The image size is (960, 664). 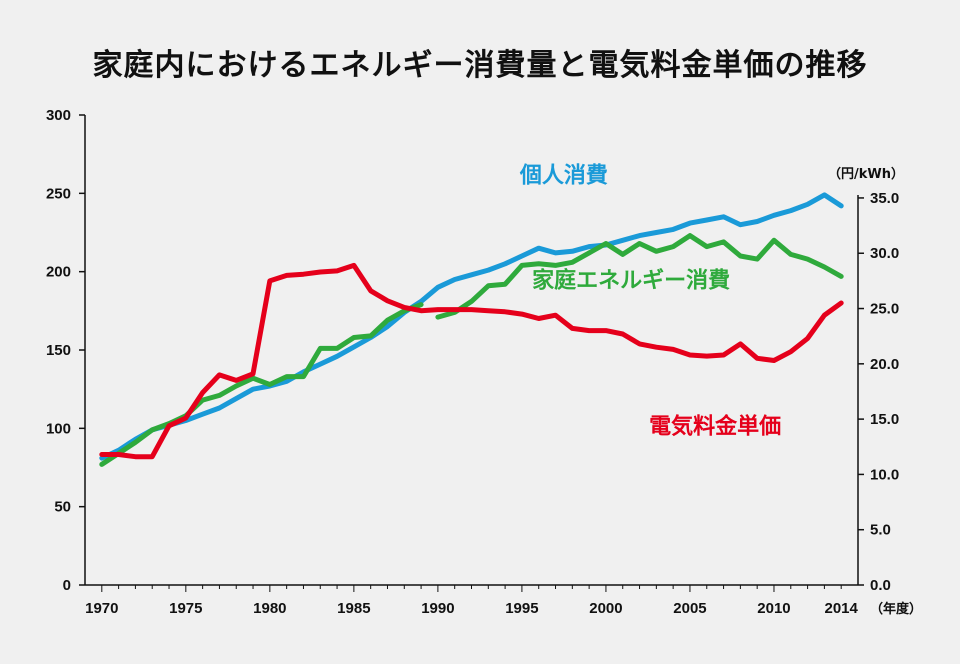 What do you see at coordinates (101, 608) in the screenshot?
I see `x-tick-label: 1970` at bounding box center [101, 608].